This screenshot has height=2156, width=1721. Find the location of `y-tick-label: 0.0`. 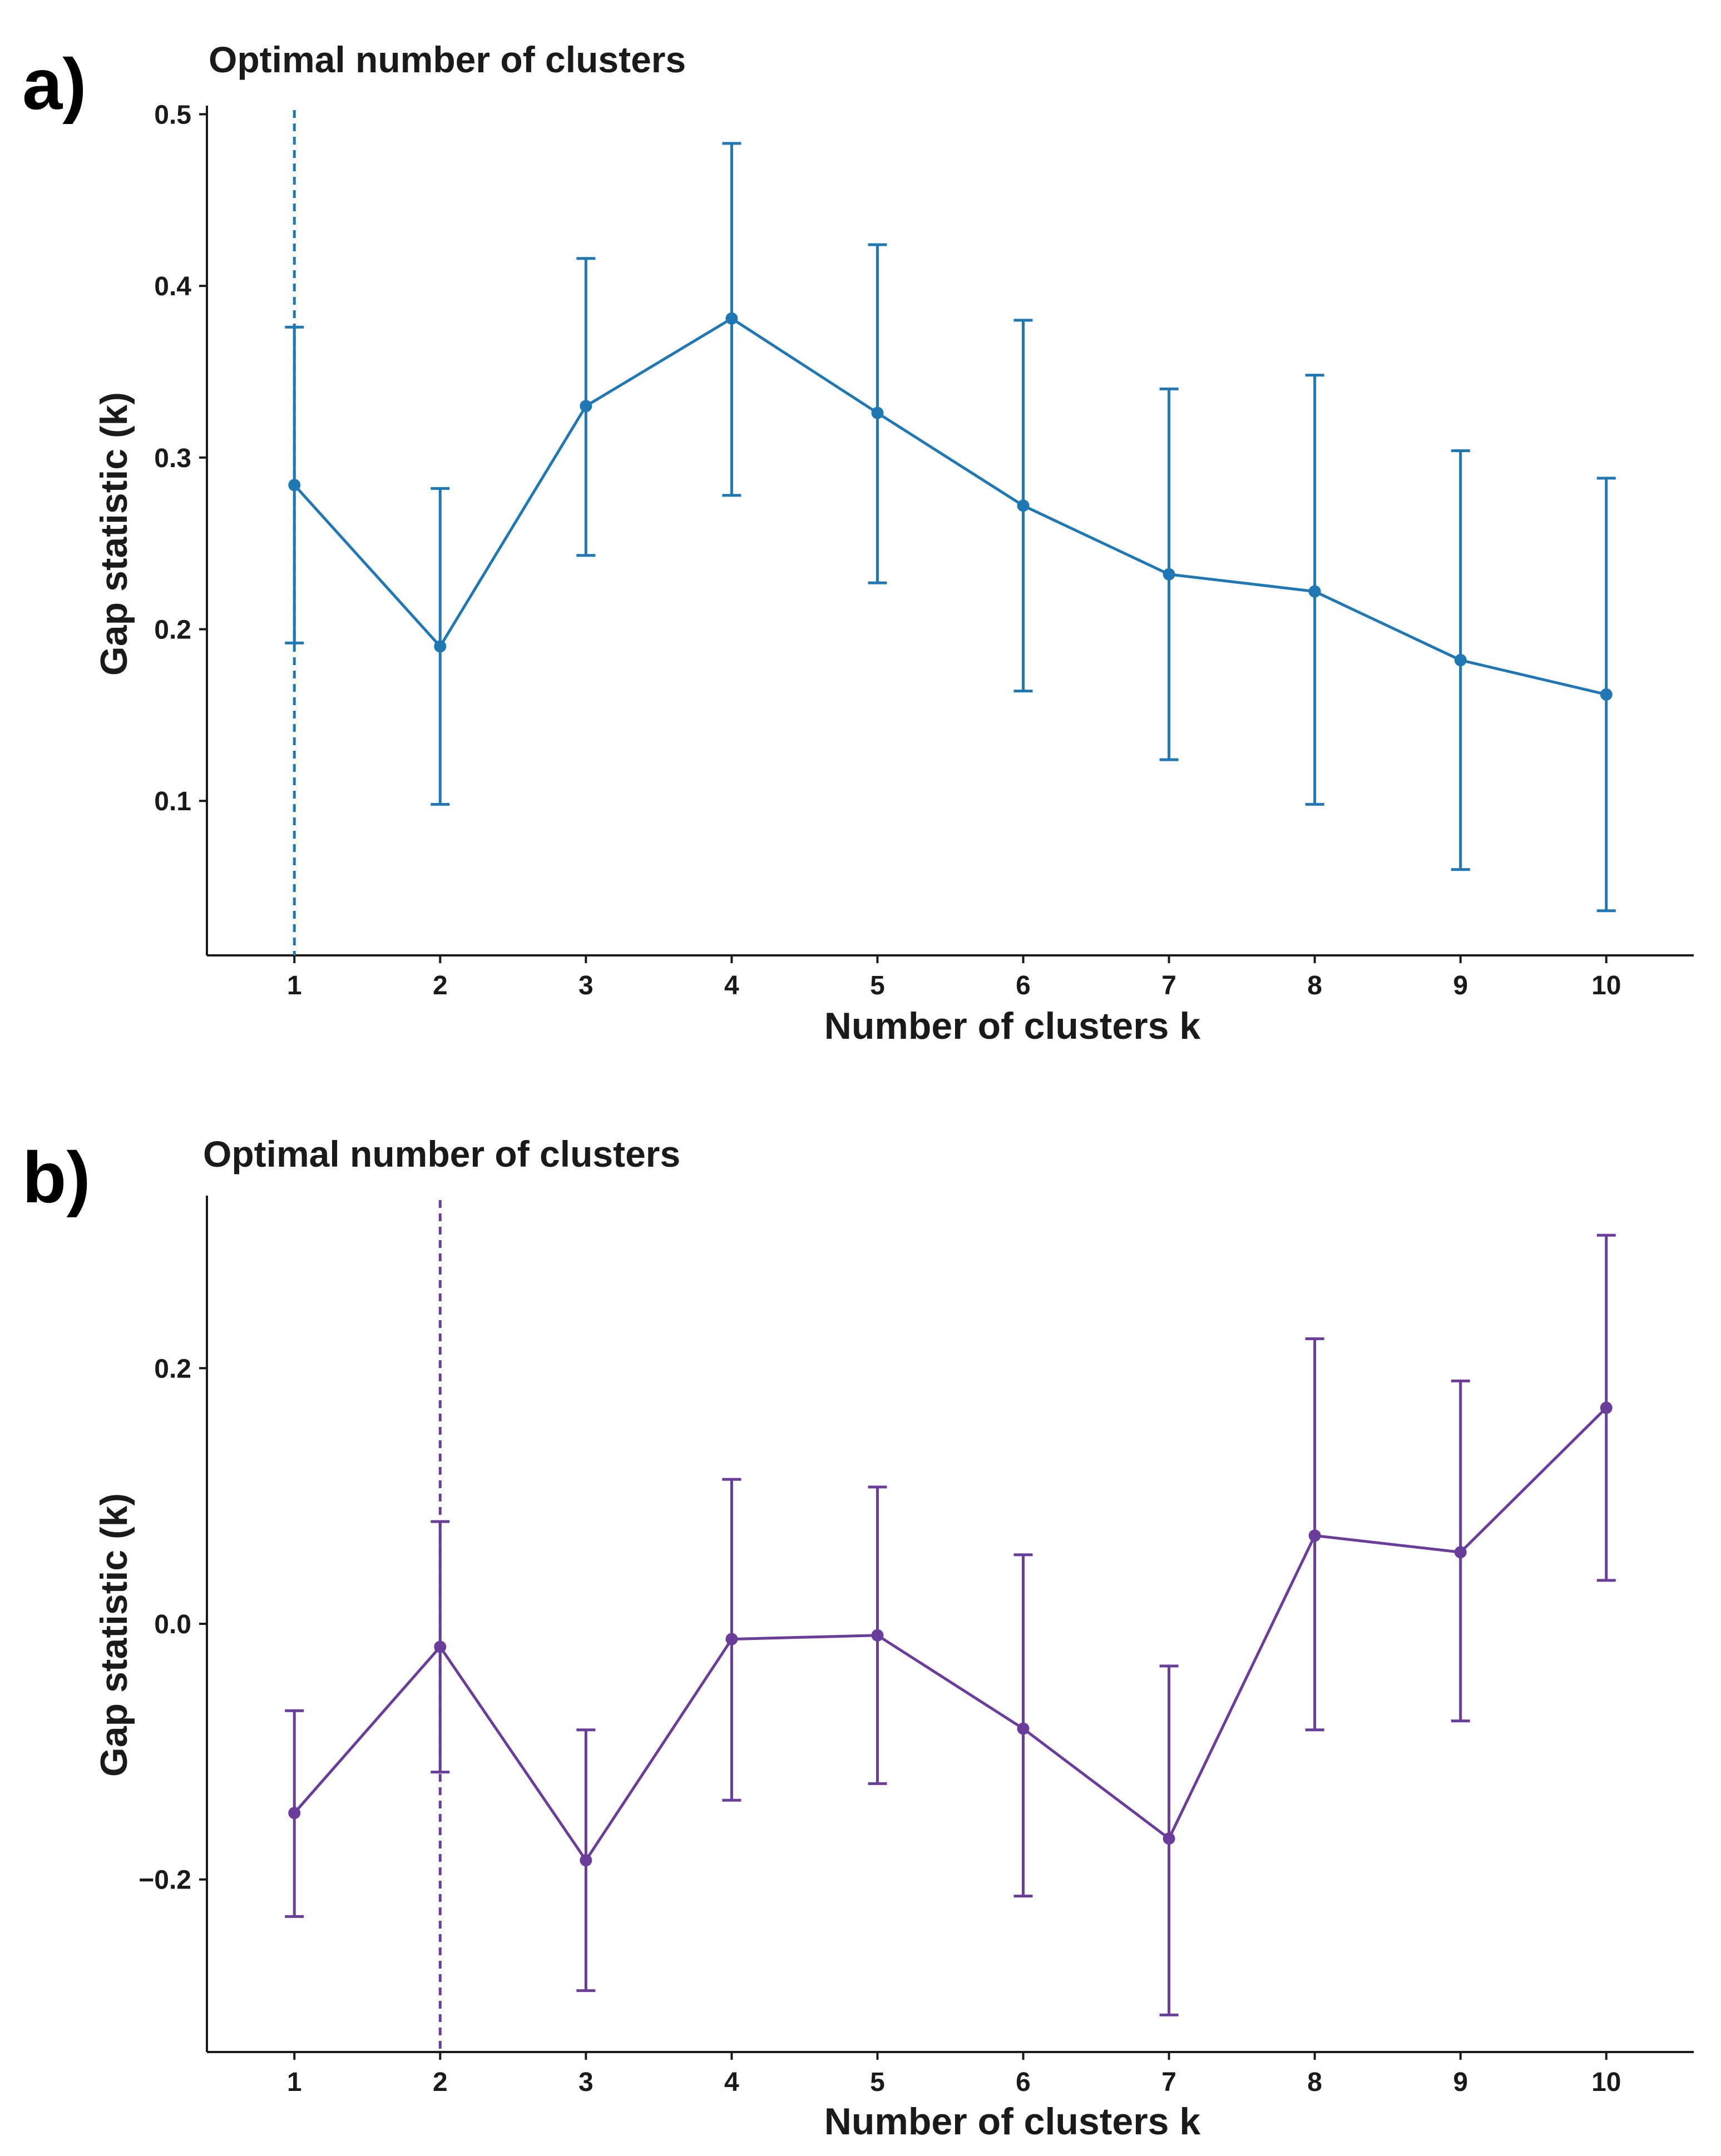

y-tick-label: 0.0 is located at coordinates (172, 1624).